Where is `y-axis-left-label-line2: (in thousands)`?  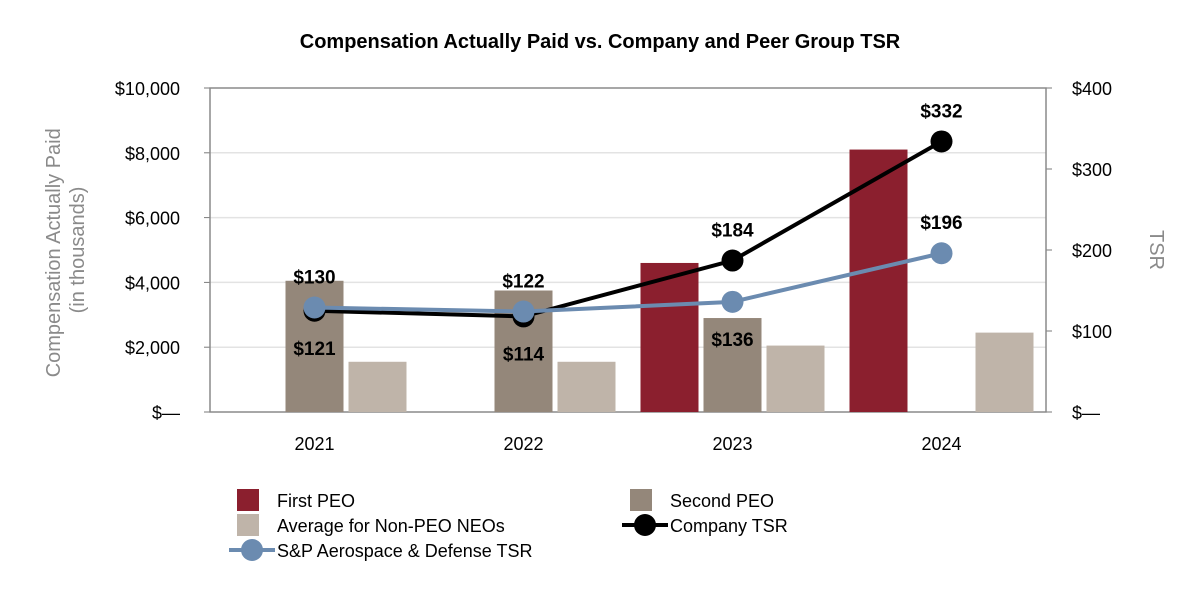 y-axis-left-label-line2: (in thousands) is located at coordinates (78, 250).